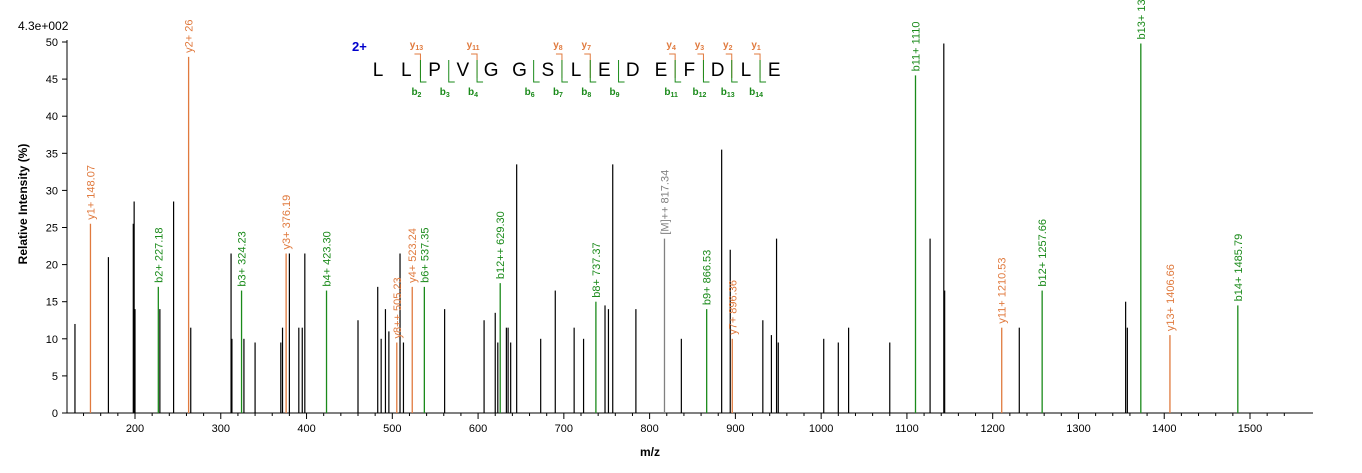  Describe the element at coordinates (665, 202) in the screenshot. I see `peak-label-precursor: [M]++ 817.34` at that location.